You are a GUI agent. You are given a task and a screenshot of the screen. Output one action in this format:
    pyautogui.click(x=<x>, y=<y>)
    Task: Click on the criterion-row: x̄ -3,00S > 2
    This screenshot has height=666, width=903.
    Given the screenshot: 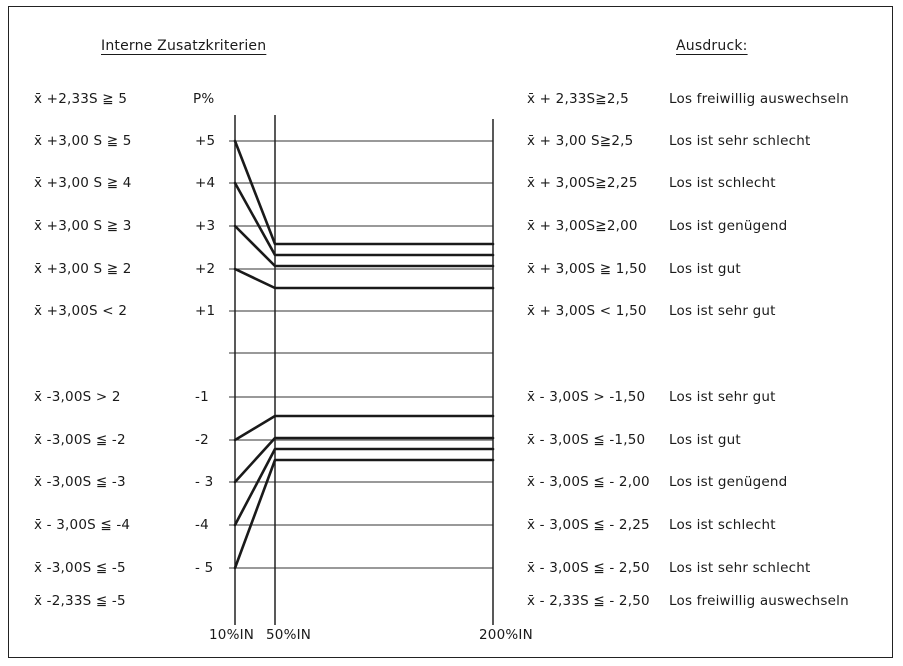 What is the action you would take?
    pyautogui.click(x=77, y=397)
    